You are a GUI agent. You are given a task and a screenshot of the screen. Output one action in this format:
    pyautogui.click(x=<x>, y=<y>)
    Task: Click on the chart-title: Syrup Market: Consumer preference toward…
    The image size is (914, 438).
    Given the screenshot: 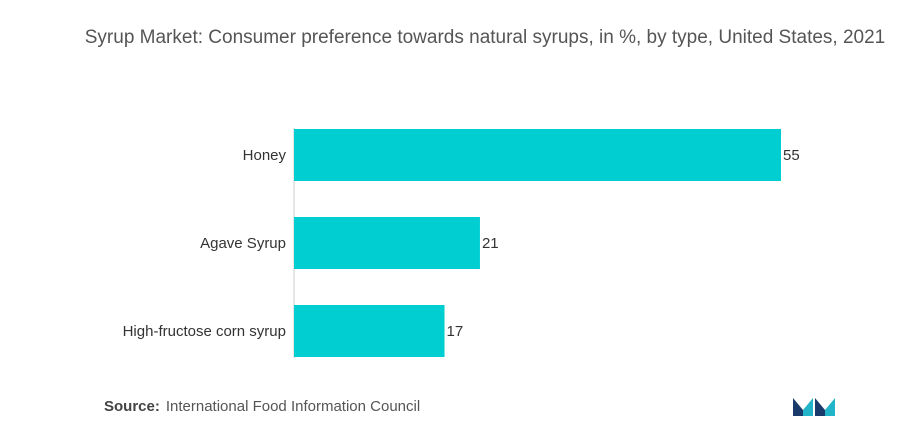 What is the action you would take?
    pyautogui.click(x=485, y=37)
    